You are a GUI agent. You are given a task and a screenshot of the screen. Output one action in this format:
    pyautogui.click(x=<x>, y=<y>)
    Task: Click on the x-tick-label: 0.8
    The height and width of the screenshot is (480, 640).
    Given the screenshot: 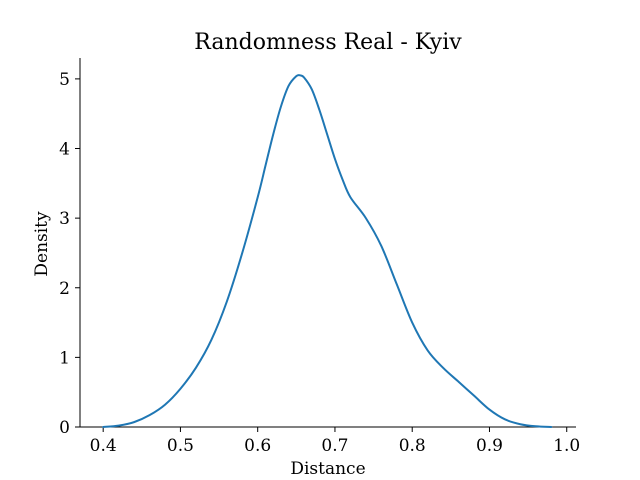 What is the action you would take?
    pyautogui.click(x=412, y=446)
    